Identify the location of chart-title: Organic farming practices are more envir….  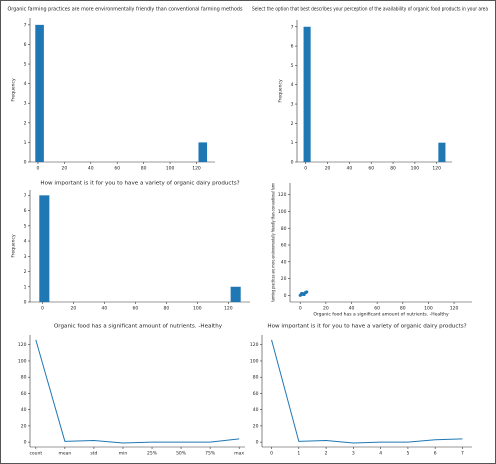
(125, 10).